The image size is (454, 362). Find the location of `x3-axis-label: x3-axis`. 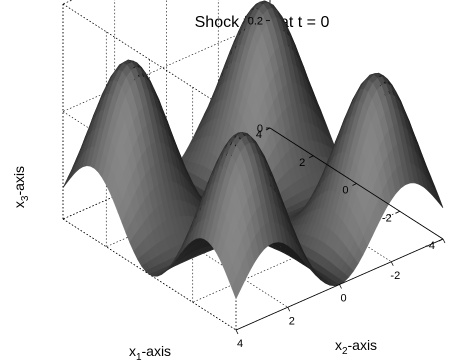

x3-axis-label: x3-axis is located at coordinates (21, 187).